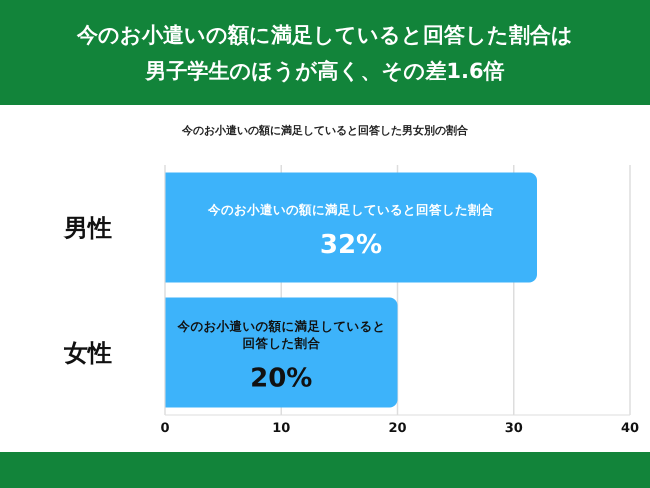 The image size is (650, 488). What do you see at coordinates (87, 228) in the screenshot?
I see `y-tick-label: 男性` at bounding box center [87, 228].